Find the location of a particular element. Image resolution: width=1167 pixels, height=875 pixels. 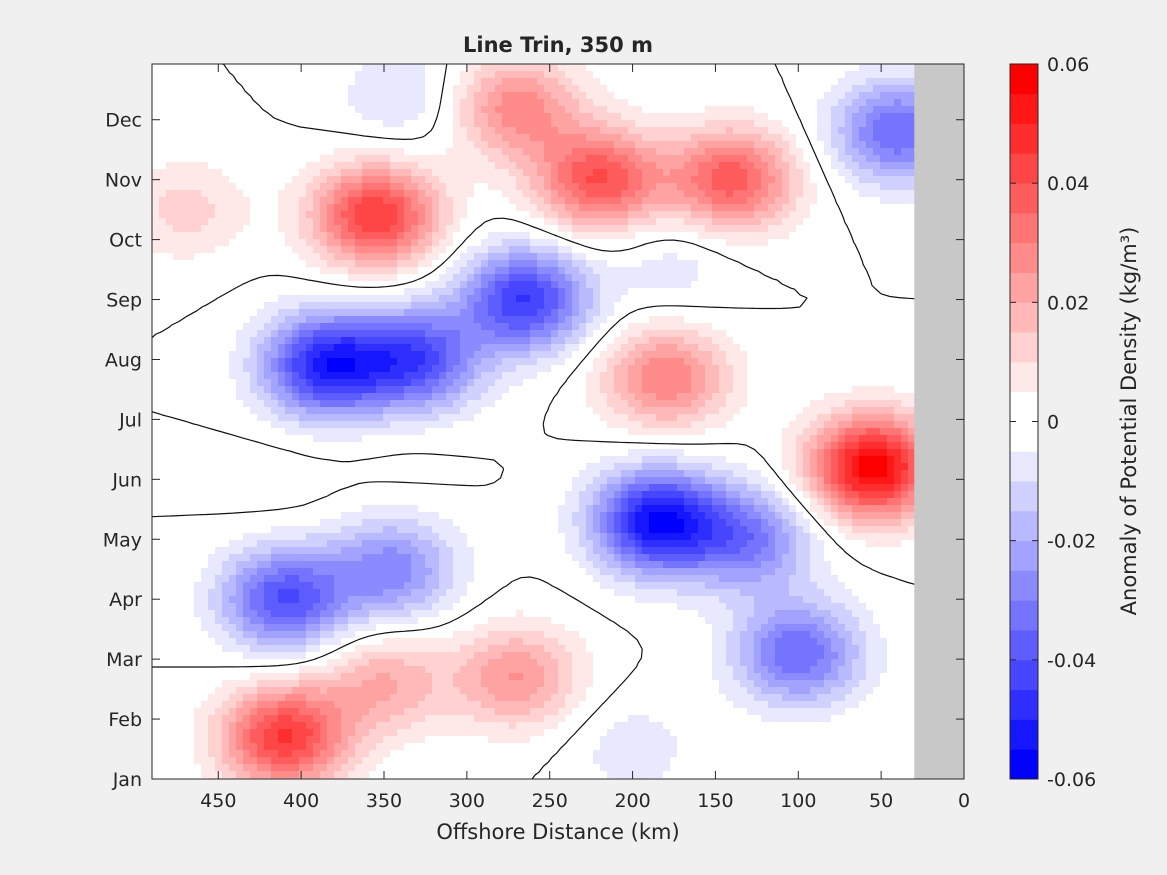

y-tick-label: Oct is located at coordinates (125, 241).